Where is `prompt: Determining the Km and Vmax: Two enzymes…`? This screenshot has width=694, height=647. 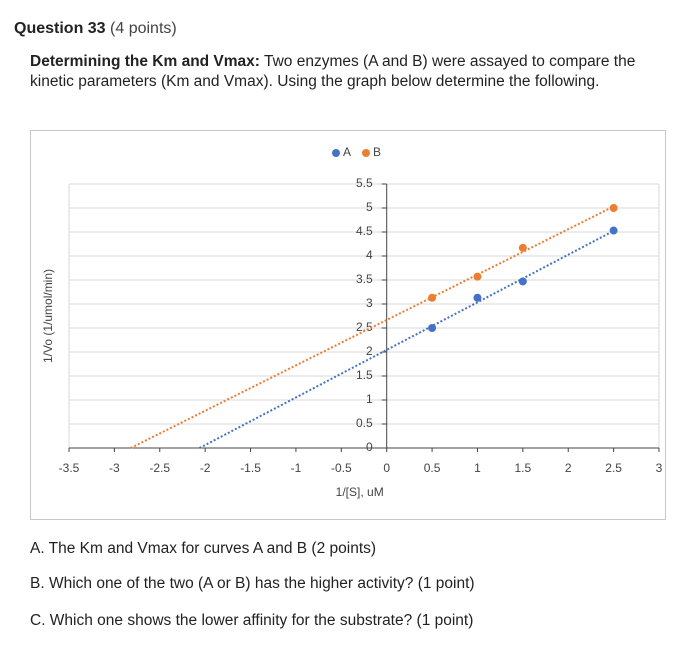 prompt: Determining the Km and Vmax: Two enzymes… is located at coordinates (352, 72).